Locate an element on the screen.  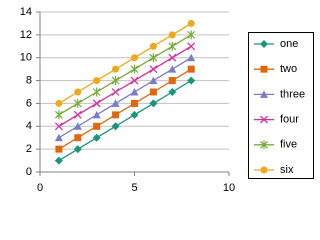
legend-label: four is located at coordinates (289, 120).